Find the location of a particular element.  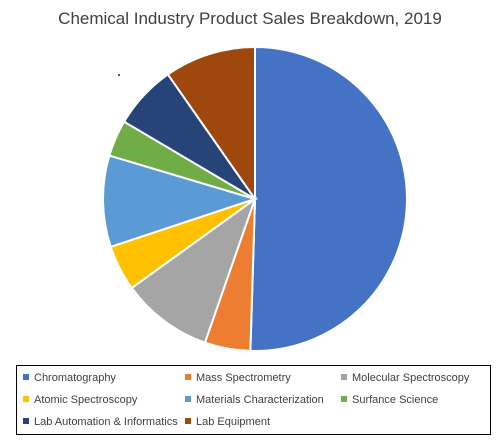

pie-slice-molecular-spectroscopy is located at coordinates (193, 270).